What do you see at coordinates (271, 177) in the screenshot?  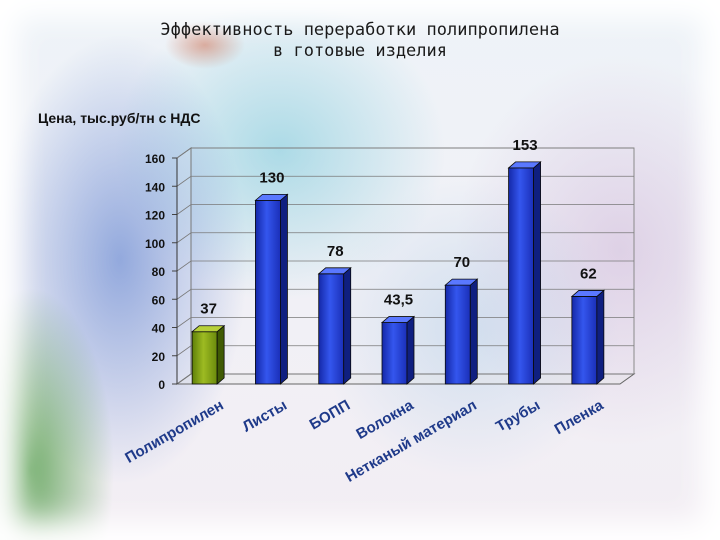 I see `bar-value-label: 130` at bounding box center [271, 177].